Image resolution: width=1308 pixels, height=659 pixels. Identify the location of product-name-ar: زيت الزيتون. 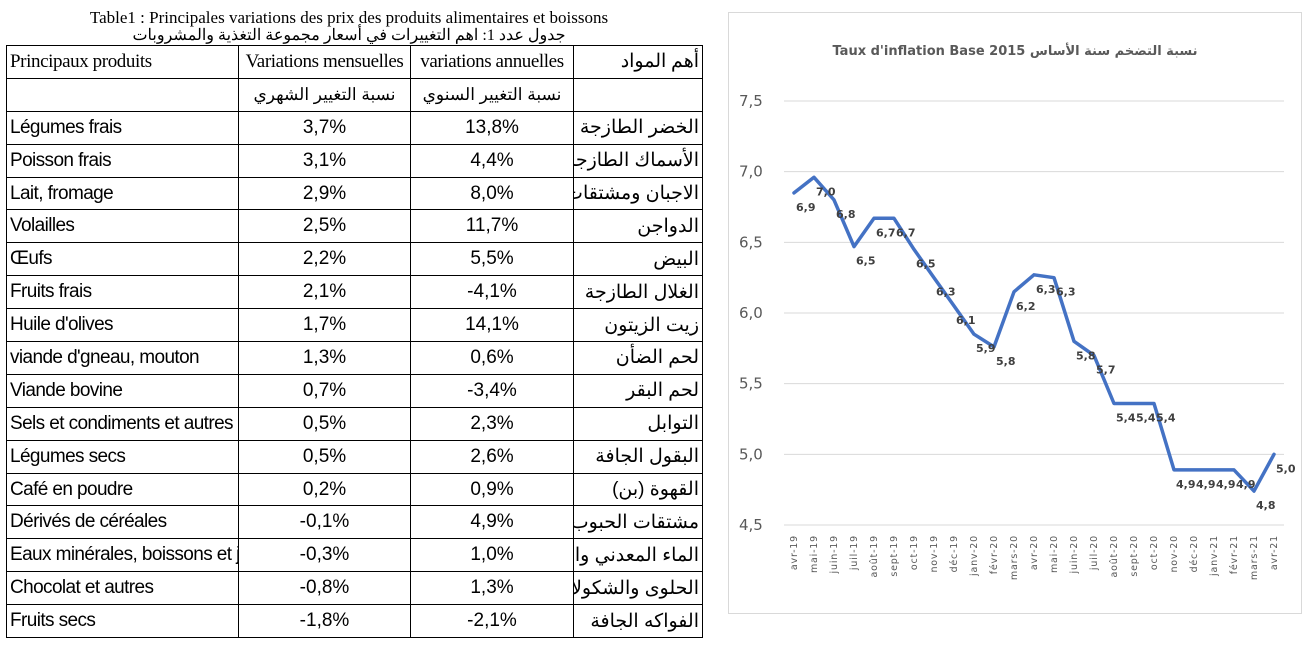
(638, 325).